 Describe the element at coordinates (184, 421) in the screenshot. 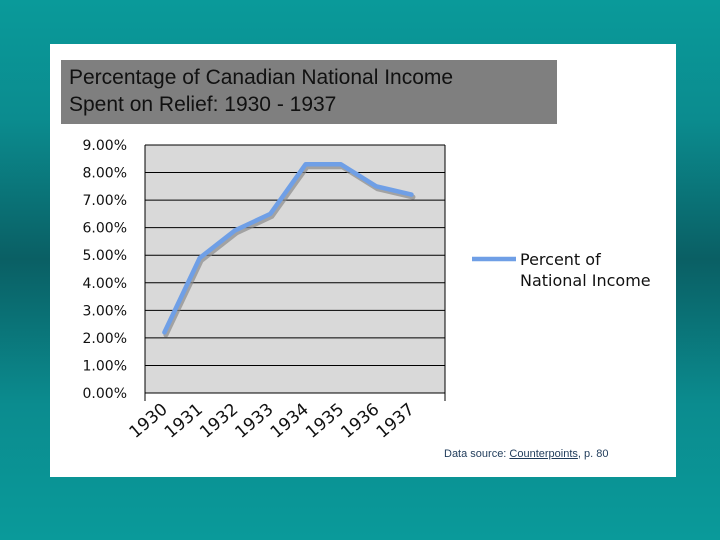

I see `x-tick-label: 1931` at that location.